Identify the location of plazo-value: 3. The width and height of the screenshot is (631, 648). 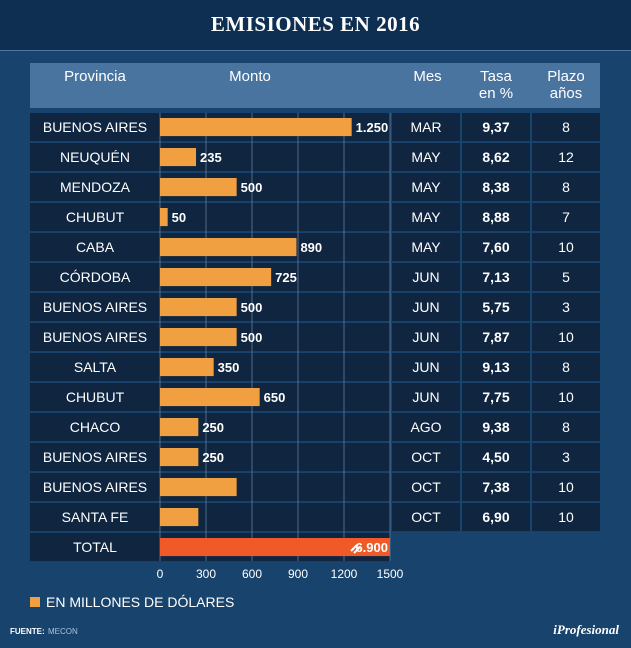
(566, 307).